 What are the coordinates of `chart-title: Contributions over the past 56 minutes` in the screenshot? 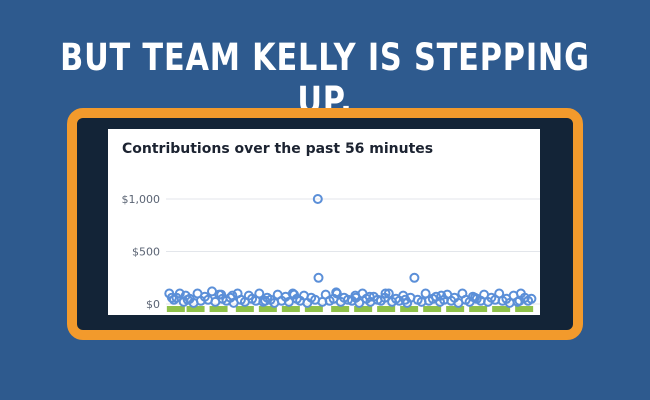 It's located at (278, 149).